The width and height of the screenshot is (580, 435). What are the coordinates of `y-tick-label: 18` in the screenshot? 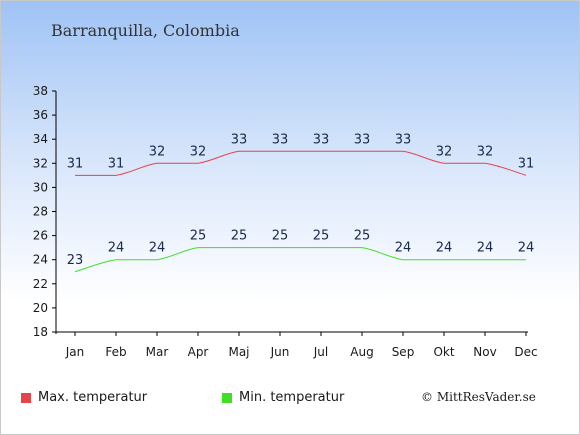 It's located at (40, 332).